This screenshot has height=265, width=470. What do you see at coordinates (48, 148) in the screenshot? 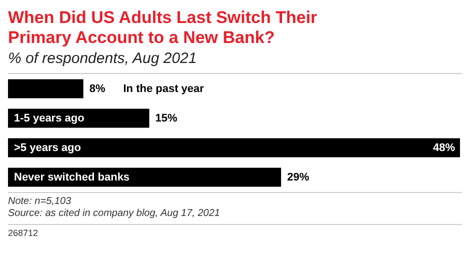
I see `y-tick-label: >5 years ago` at bounding box center [48, 148].